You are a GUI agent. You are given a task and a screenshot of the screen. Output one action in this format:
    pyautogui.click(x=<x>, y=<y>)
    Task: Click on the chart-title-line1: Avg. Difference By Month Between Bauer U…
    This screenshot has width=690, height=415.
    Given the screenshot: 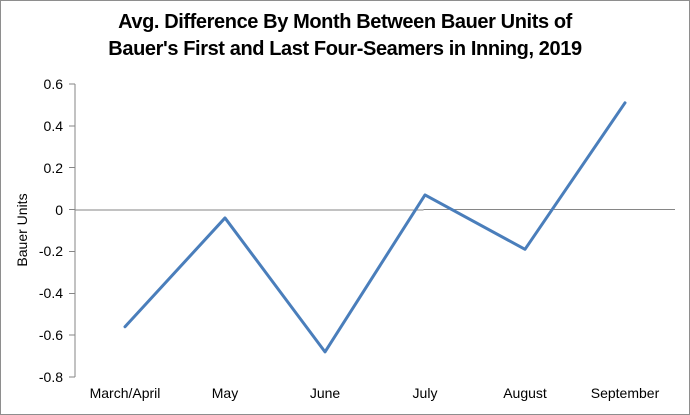 What is the action you would take?
    pyautogui.click(x=345, y=22)
    